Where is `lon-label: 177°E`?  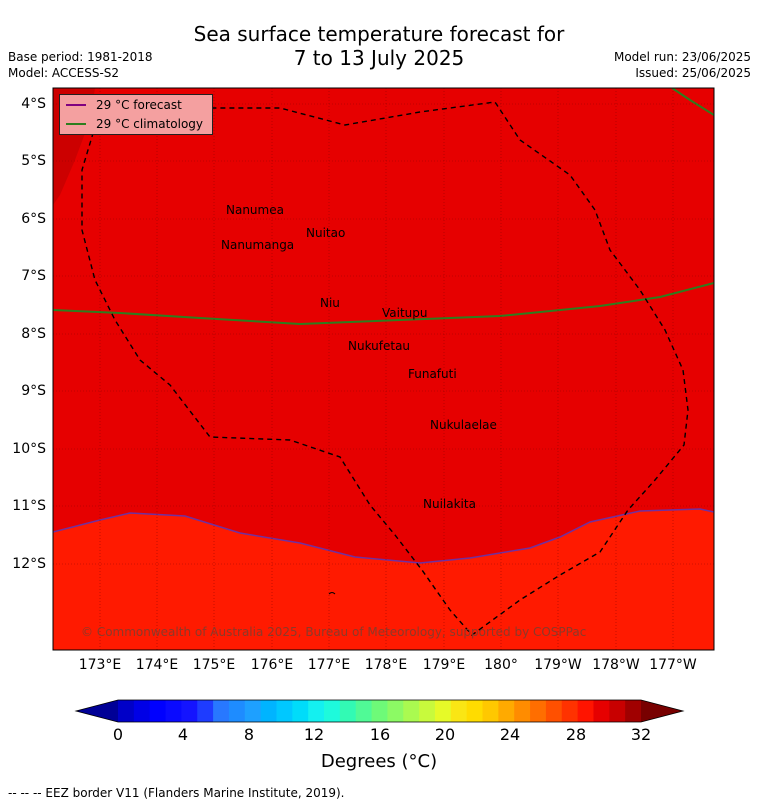
lon-label: 177°E is located at coordinates (329, 665).